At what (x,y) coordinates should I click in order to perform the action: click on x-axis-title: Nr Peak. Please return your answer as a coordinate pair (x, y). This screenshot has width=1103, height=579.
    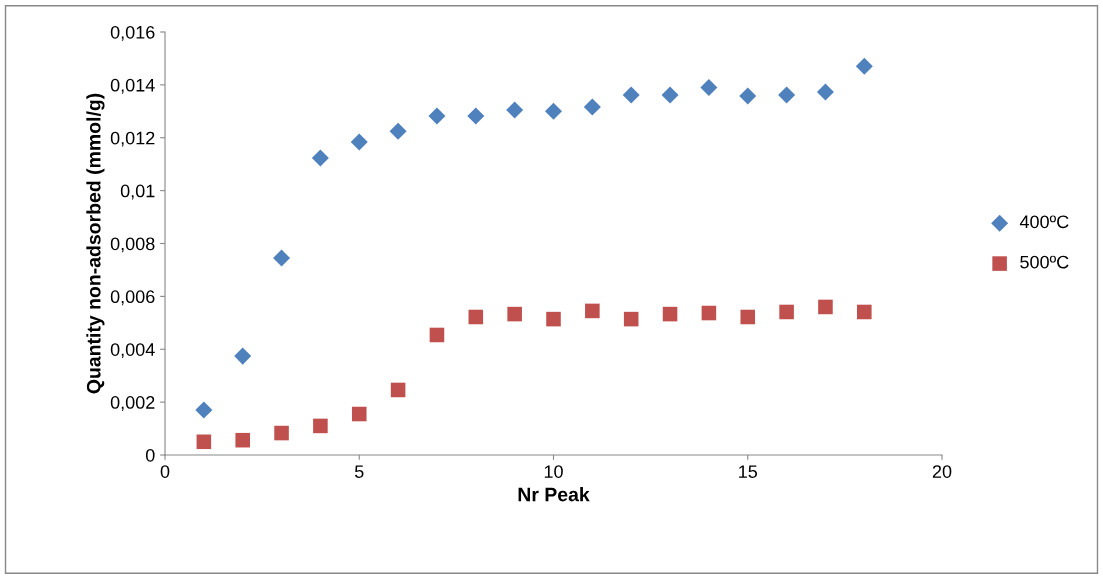
    Looking at the image, I should click on (554, 494).